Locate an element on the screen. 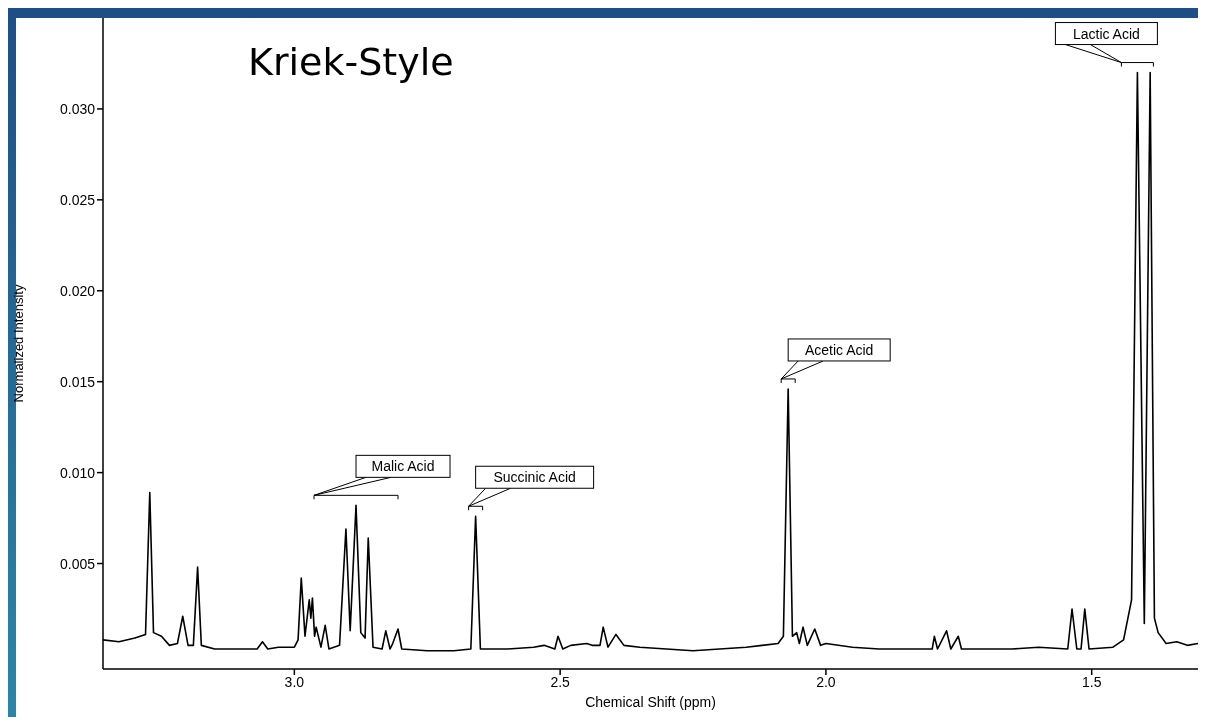 The height and width of the screenshot is (725, 1206). x-tick-label: 2.0 is located at coordinates (826, 681).